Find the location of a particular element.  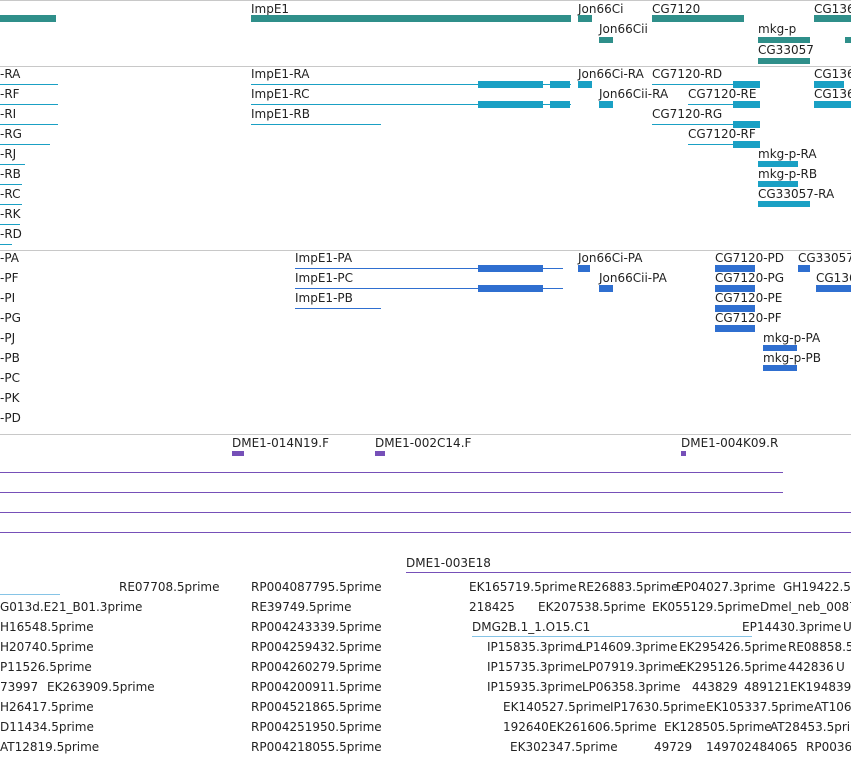

cds-label: -PJ is located at coordinates (8, 338).